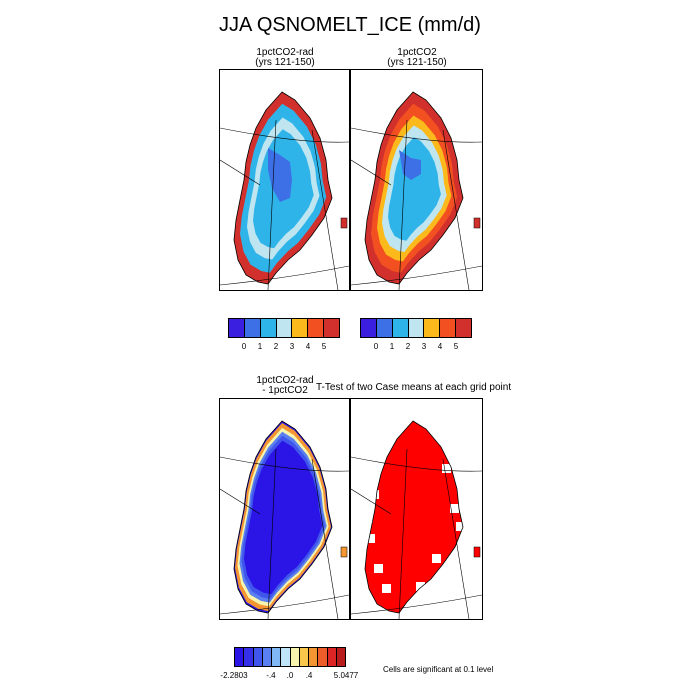 This screenshot has width=700, height=700. I want to click on colorbar-top-right-tick-label: 2, so click(408, 346).